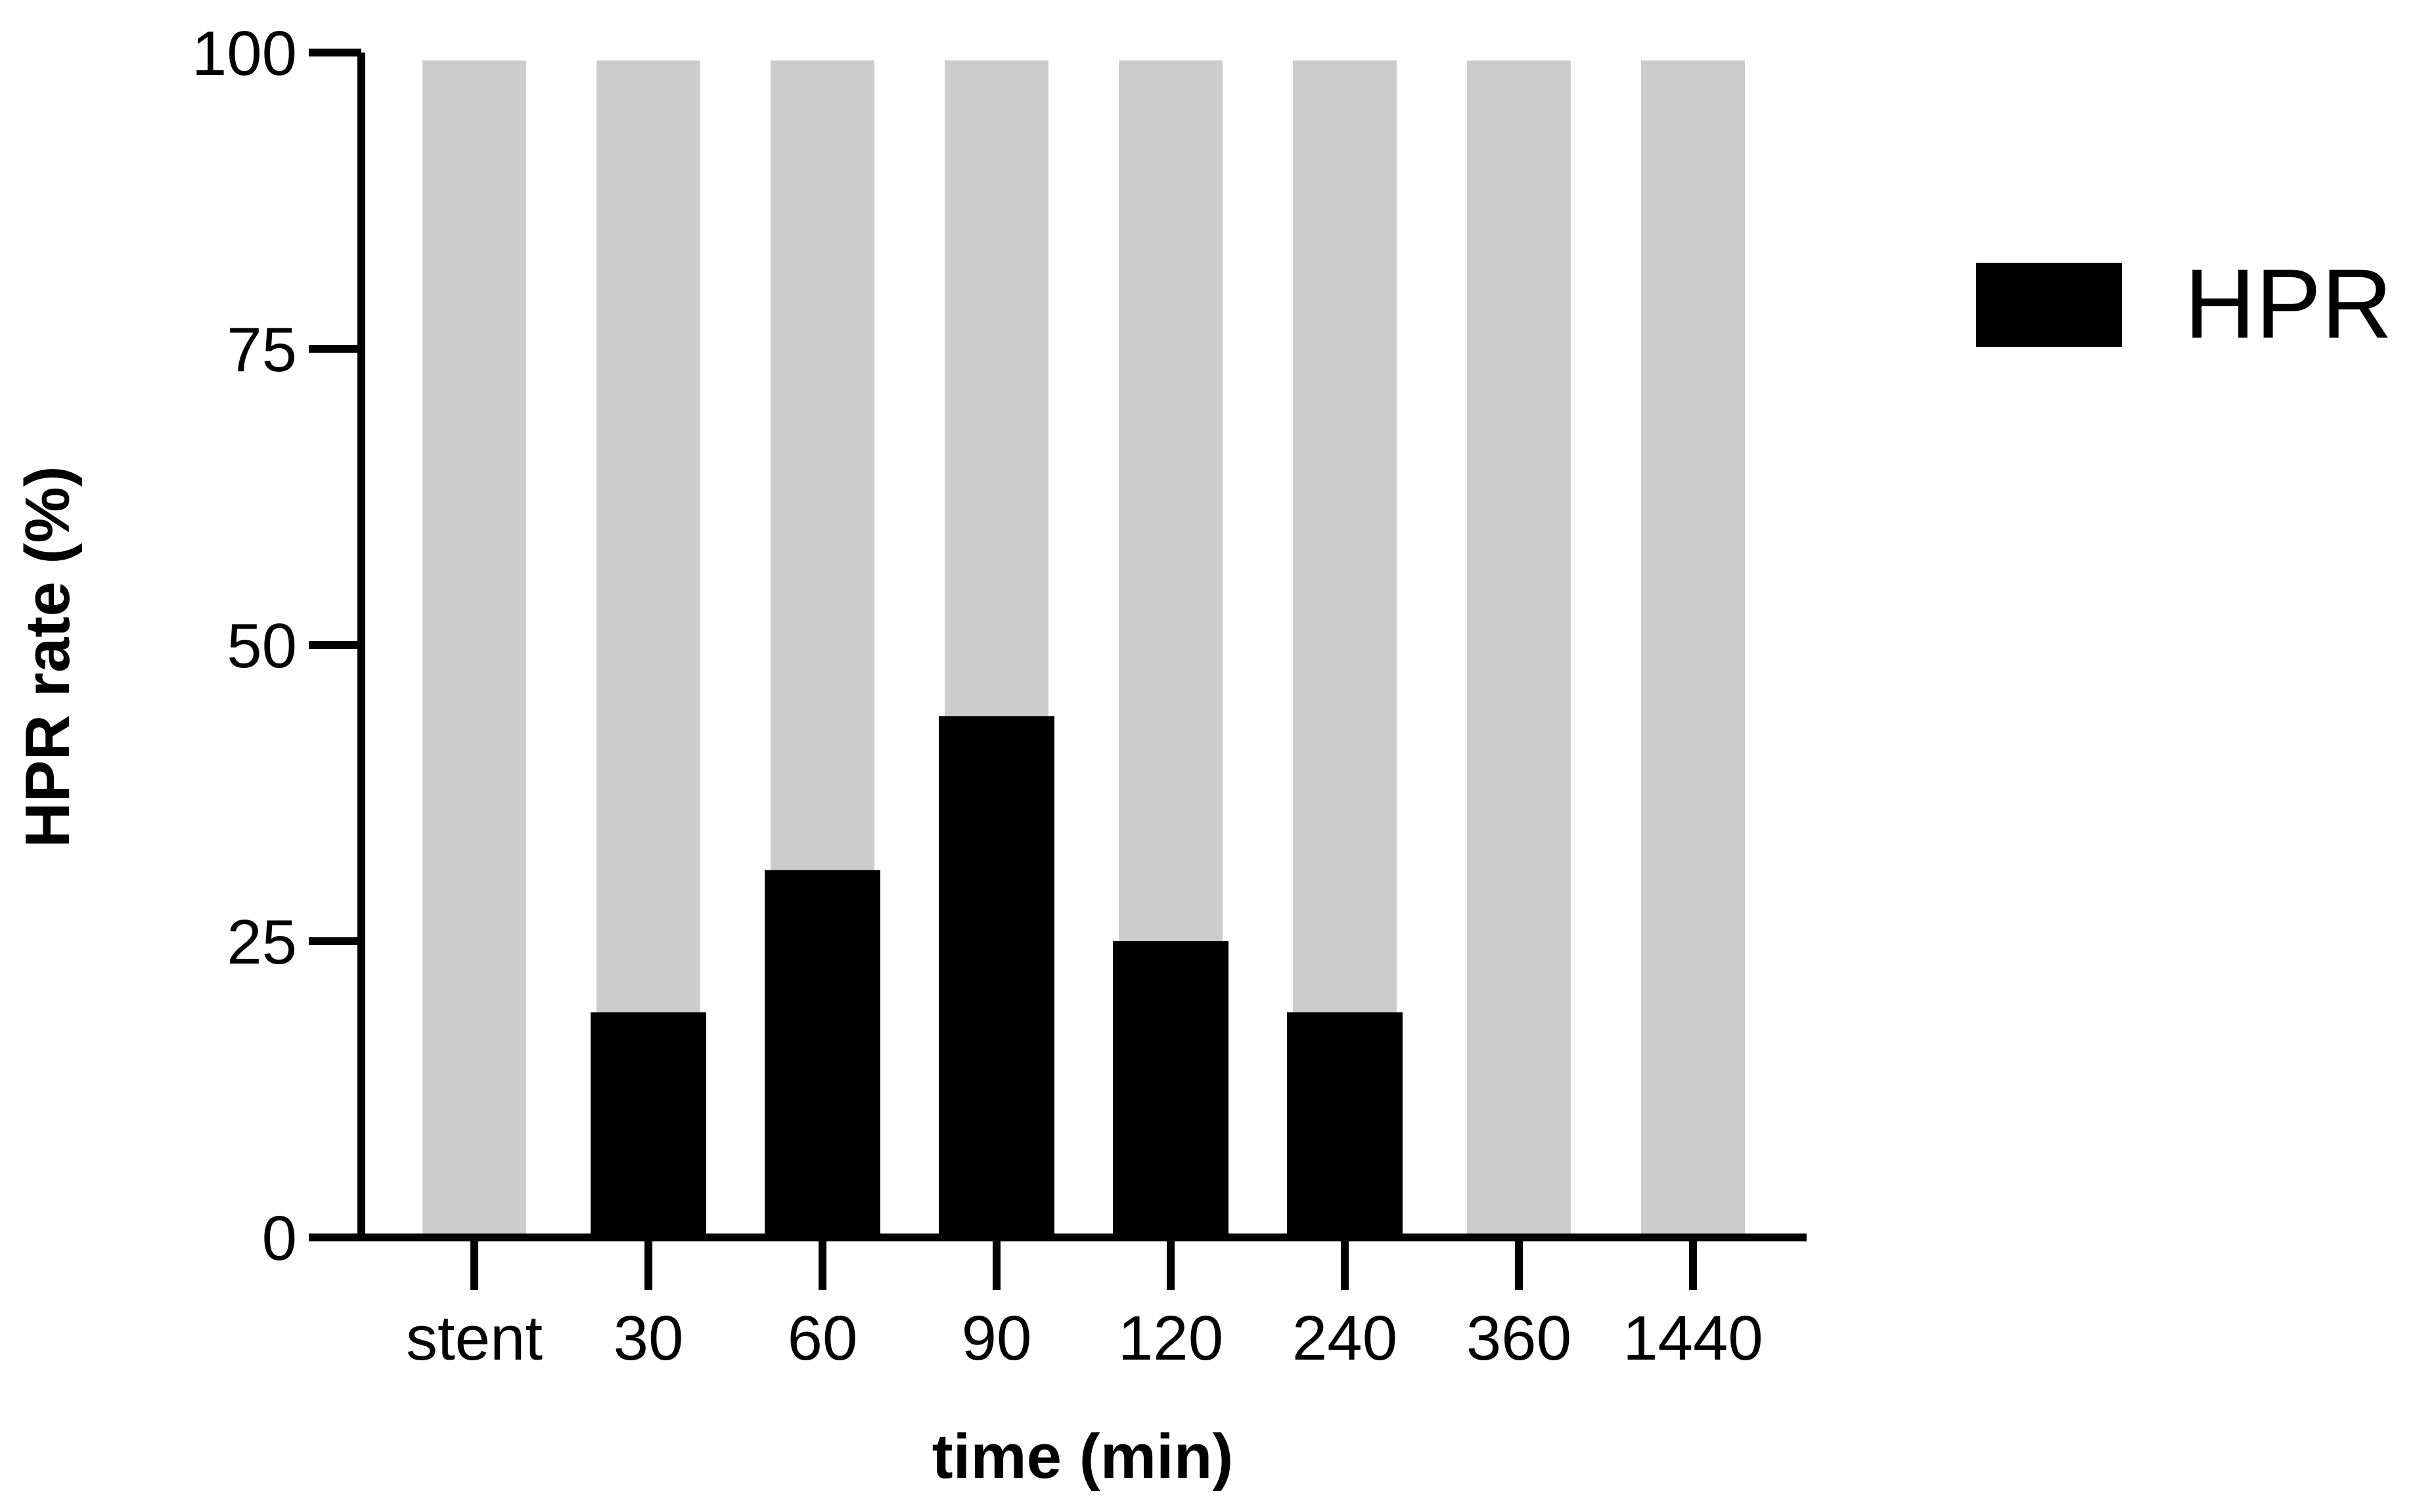 This screenshot has height=1512, width=2411. What do you see at coordinates (1170, 1338) in the screenshot?
I see `x-tick-label: 120` at bounding box center [1170, 1338].